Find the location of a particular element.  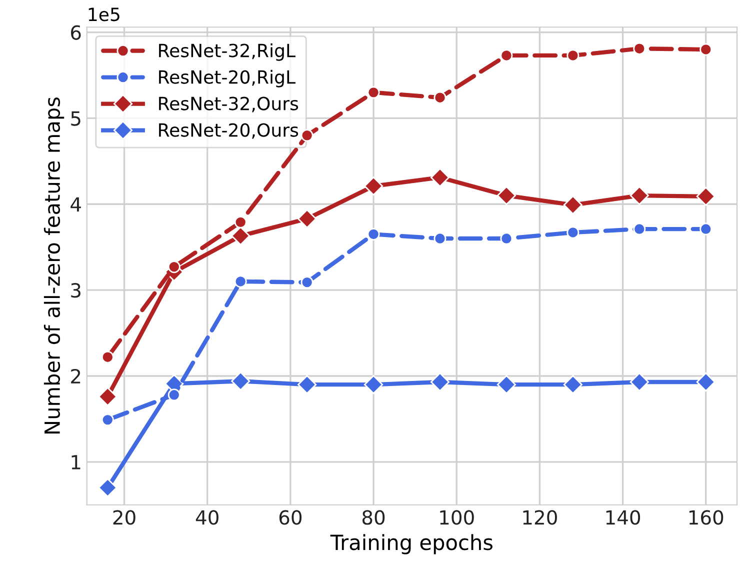

legend-label: ResNet-20,RigL is located at coordinates (227, 79).